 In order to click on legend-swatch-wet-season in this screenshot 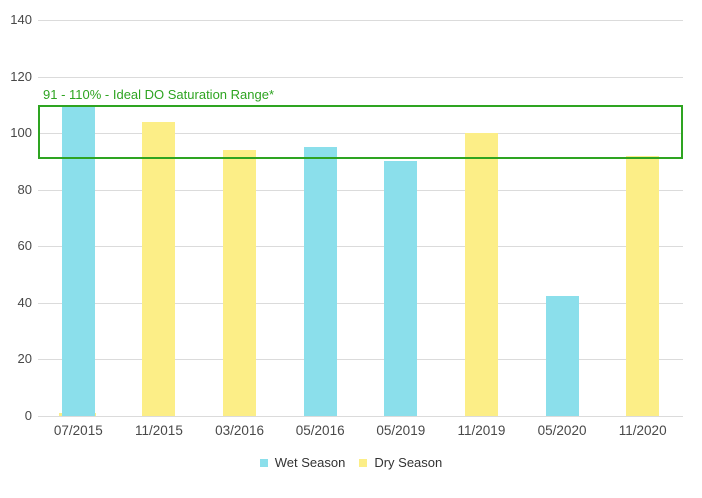, I will do `click(263, 462)`.